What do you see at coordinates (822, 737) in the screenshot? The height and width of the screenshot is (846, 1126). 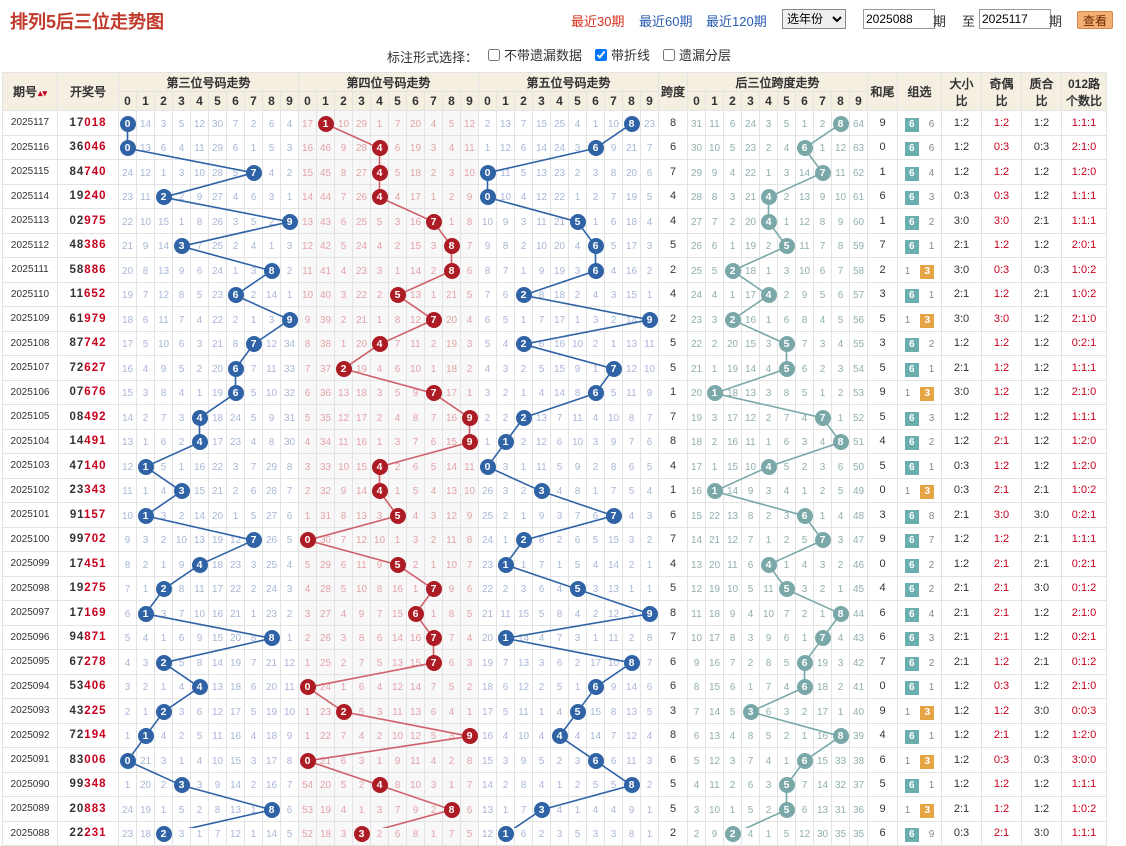 I see `miss-count: 16` at bounding box center [822, 737].